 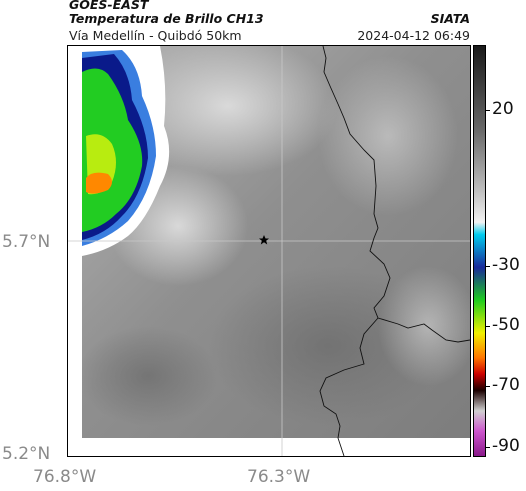 I want to click on colorbar-label: -70, so click(x=506, y=385).